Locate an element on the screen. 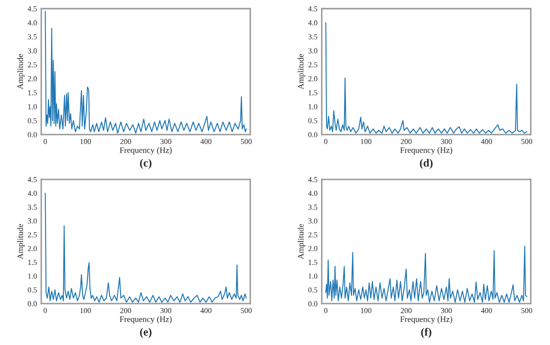 The width and height of the screenshot is (550, 345). text: (c) is located at coordinates (146, 163).